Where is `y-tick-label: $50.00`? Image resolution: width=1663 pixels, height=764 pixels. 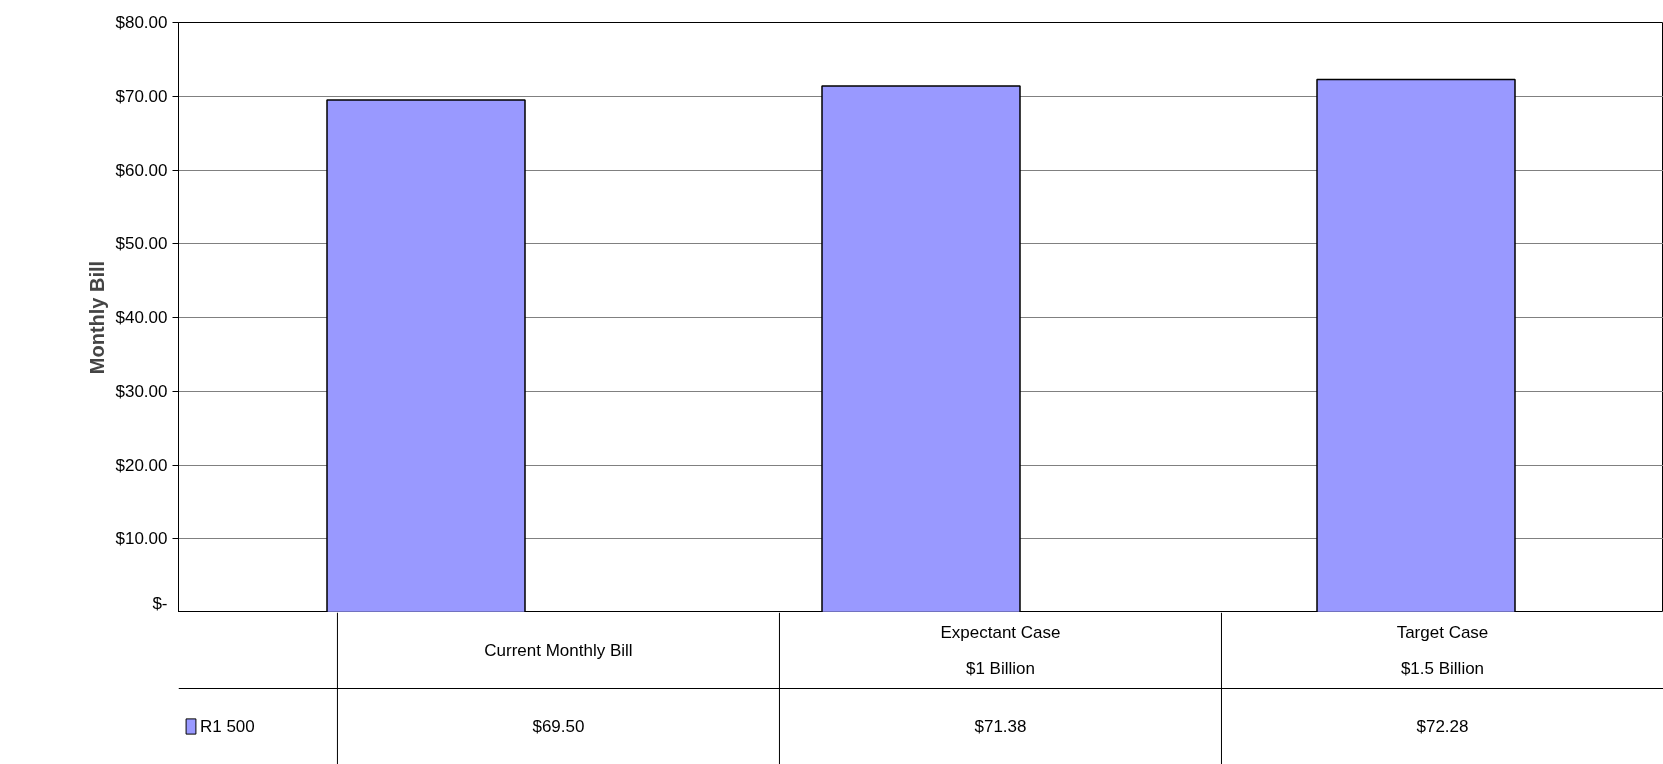
y-tick-label: $50.00 is located at coordinates (141, 244).